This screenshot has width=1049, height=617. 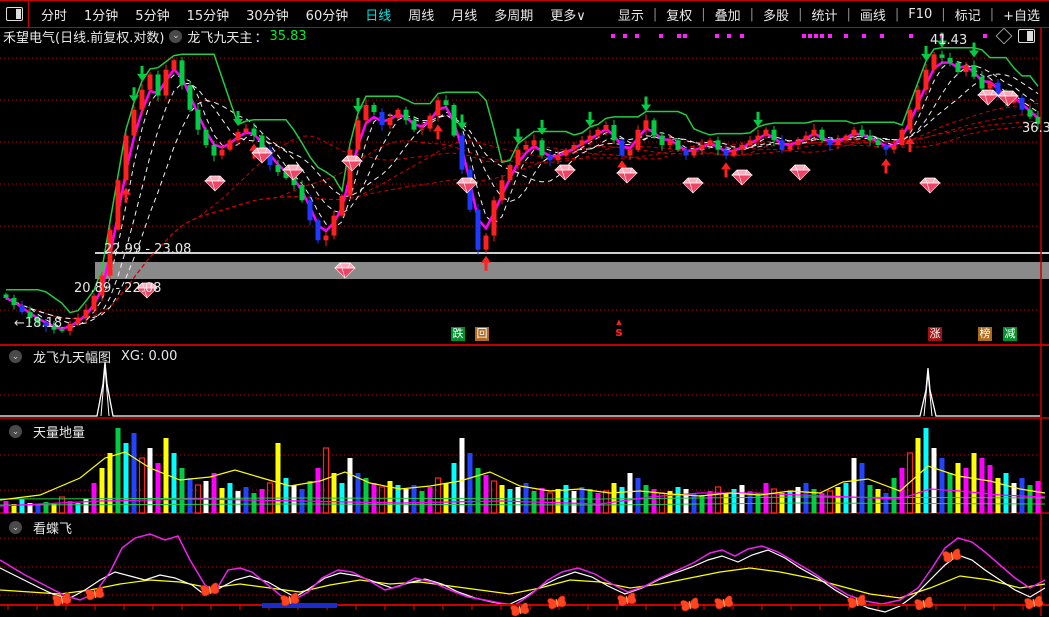 I want to click on toolbar-button-1: 复权, so click(x=679, y=16).